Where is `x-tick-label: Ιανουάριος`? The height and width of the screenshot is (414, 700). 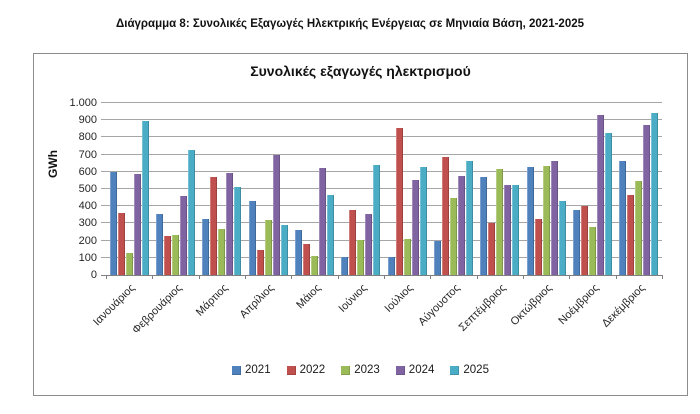
x-tick-label: Ιανουάριος is located at coordinates (114, 305).